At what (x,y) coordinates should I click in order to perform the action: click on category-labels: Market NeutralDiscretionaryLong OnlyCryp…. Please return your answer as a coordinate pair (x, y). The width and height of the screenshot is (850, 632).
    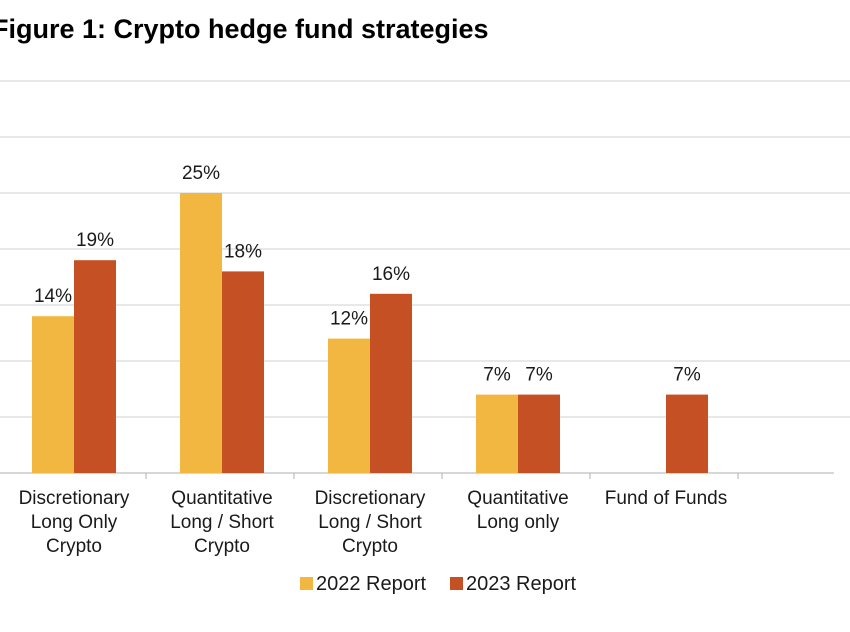
    Looking at the image, I should click on (373, 522).